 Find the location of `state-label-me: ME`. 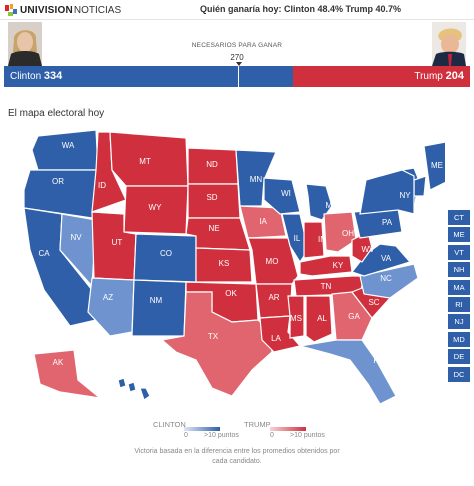

state-label-me: ME is located at coordinates (437, 165).